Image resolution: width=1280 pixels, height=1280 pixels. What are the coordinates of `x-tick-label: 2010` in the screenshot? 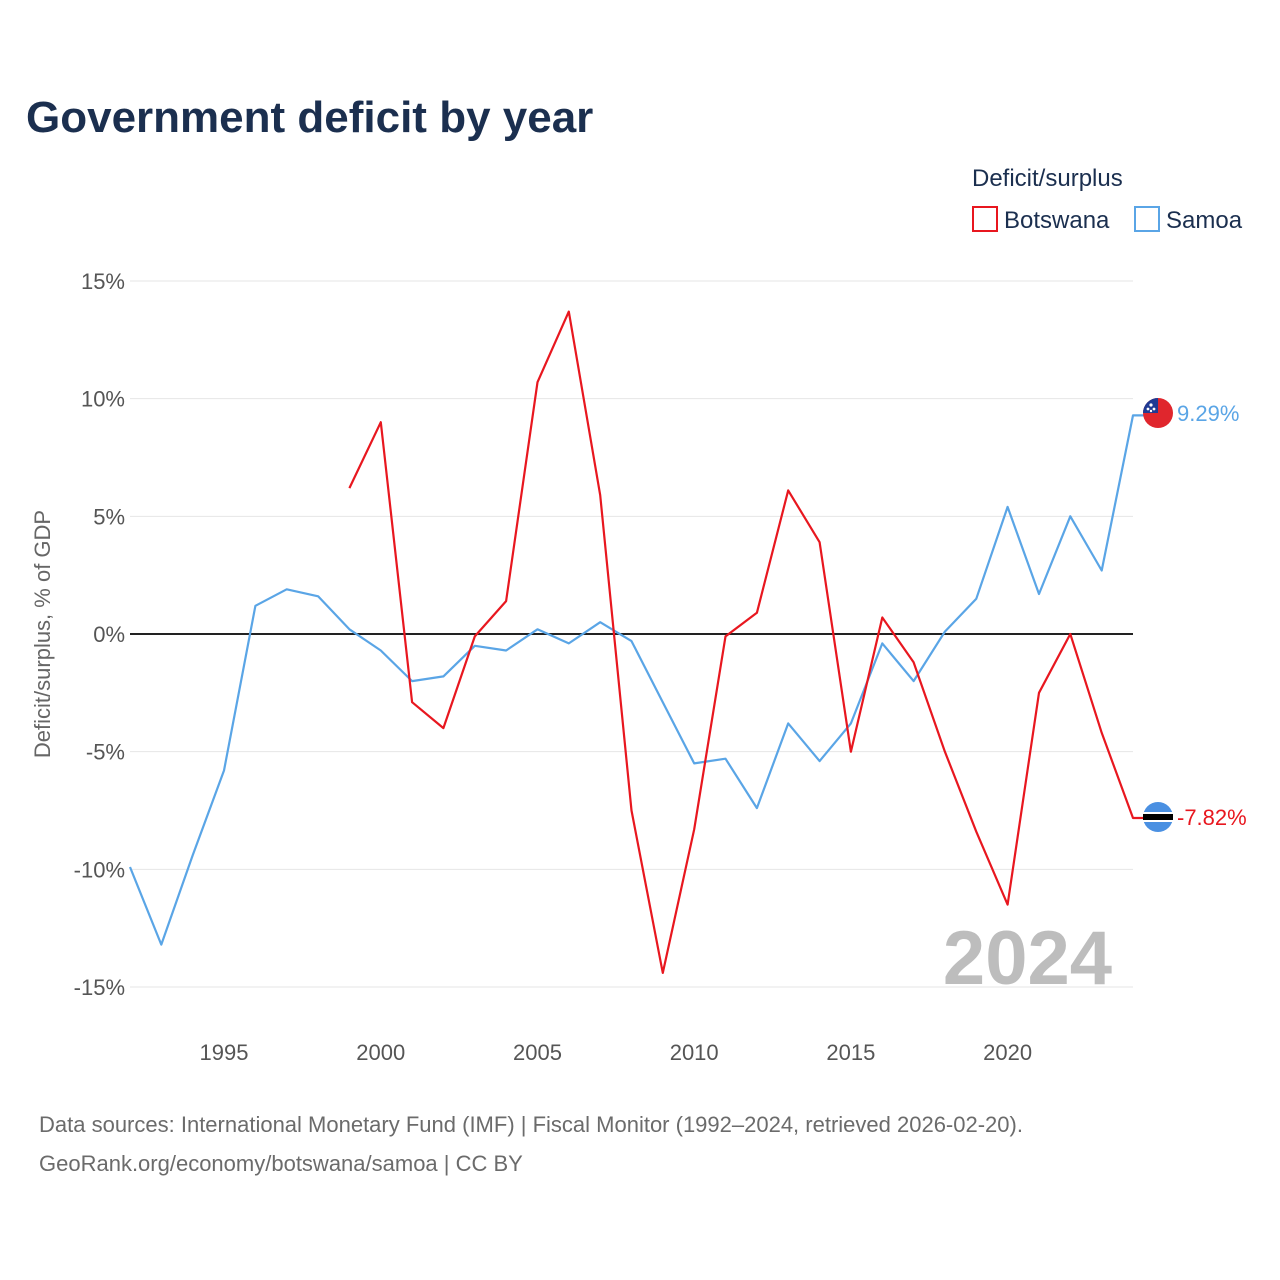 It's located at (694, 1052).